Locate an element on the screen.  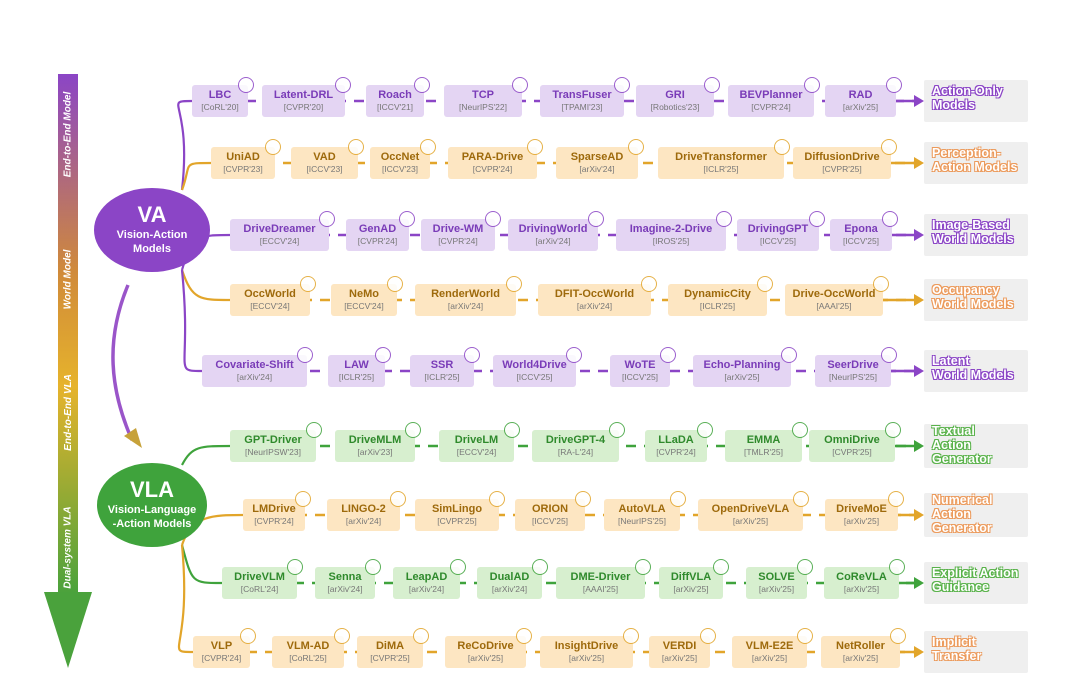
method-node: DriveDreamer [ECCV'24] is located at coordinates (279, 235).